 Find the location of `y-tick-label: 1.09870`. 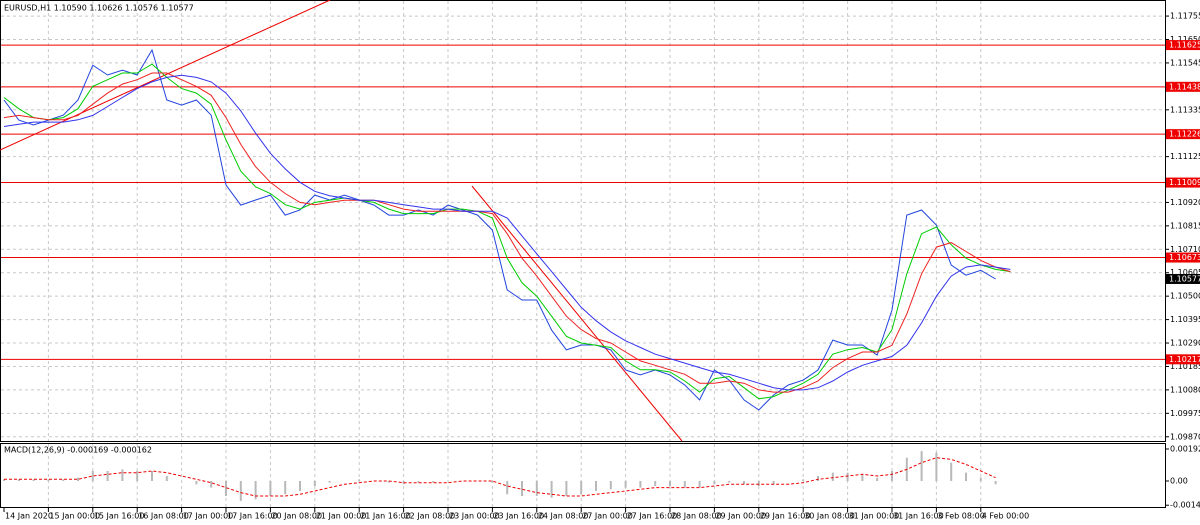

y-tick-label: 1.09870 is located at coordinates (1185, 436).